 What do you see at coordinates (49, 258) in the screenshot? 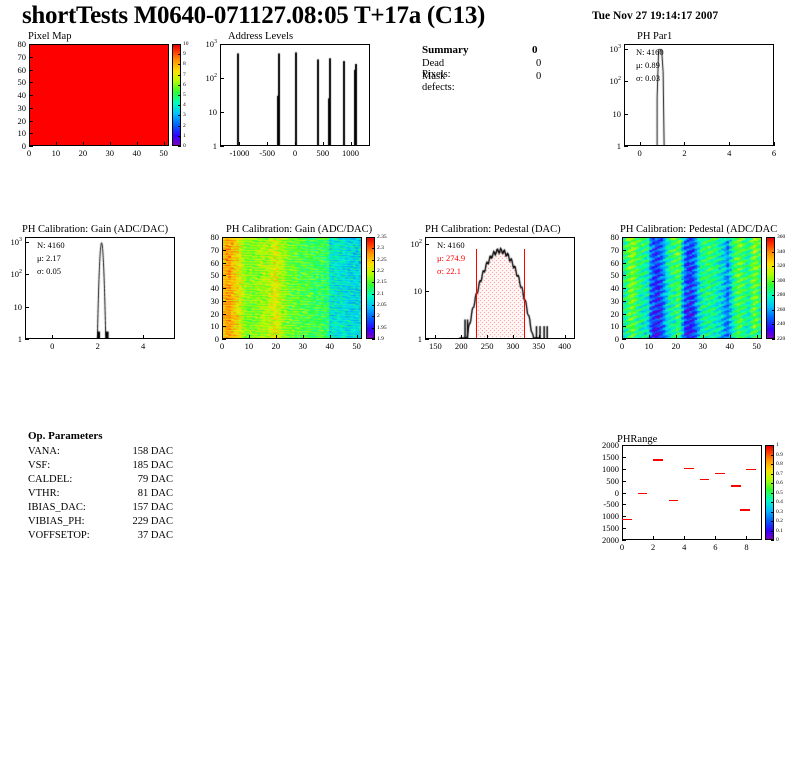
I see `gain-hist-stat-mu: μ: 2.17` at bounding box center [49, 258].